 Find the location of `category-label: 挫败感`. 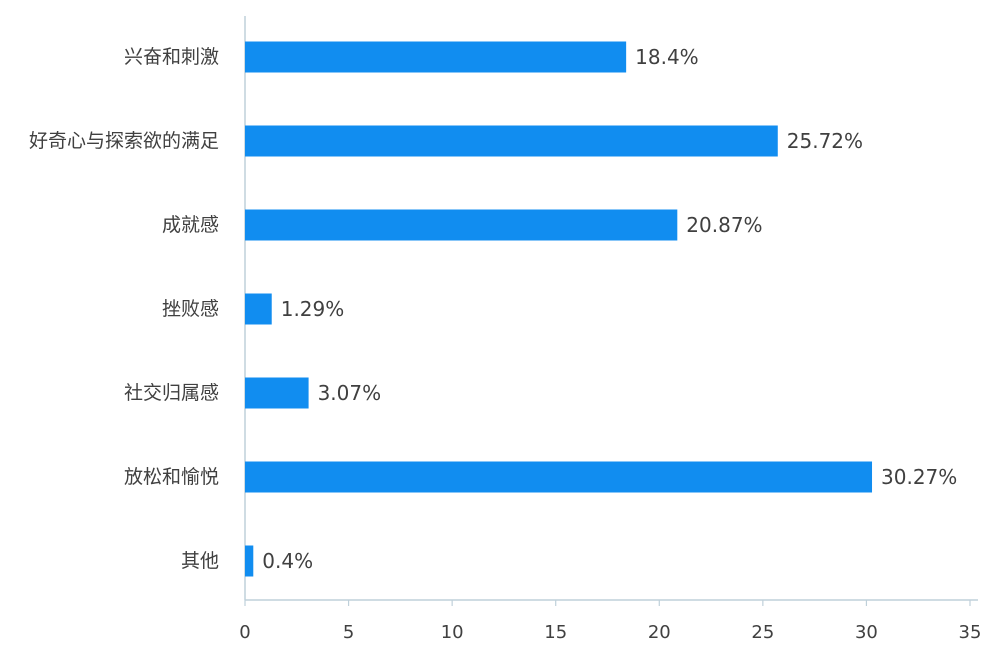

category-label: 挫败感 is located at coordinates (190, 309).